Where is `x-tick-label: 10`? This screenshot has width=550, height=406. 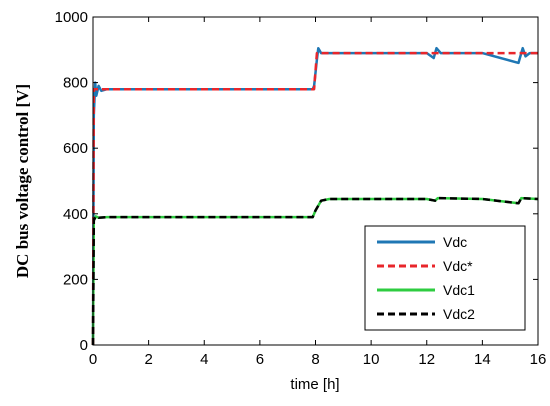
x-tick-label: 10 is located at coordinates (371, 359).